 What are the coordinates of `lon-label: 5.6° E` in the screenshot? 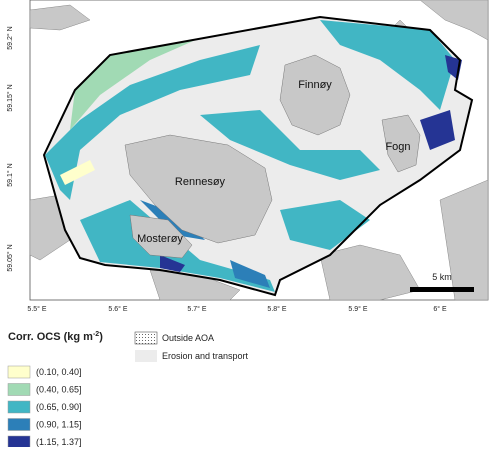 It's located at (117, 309).